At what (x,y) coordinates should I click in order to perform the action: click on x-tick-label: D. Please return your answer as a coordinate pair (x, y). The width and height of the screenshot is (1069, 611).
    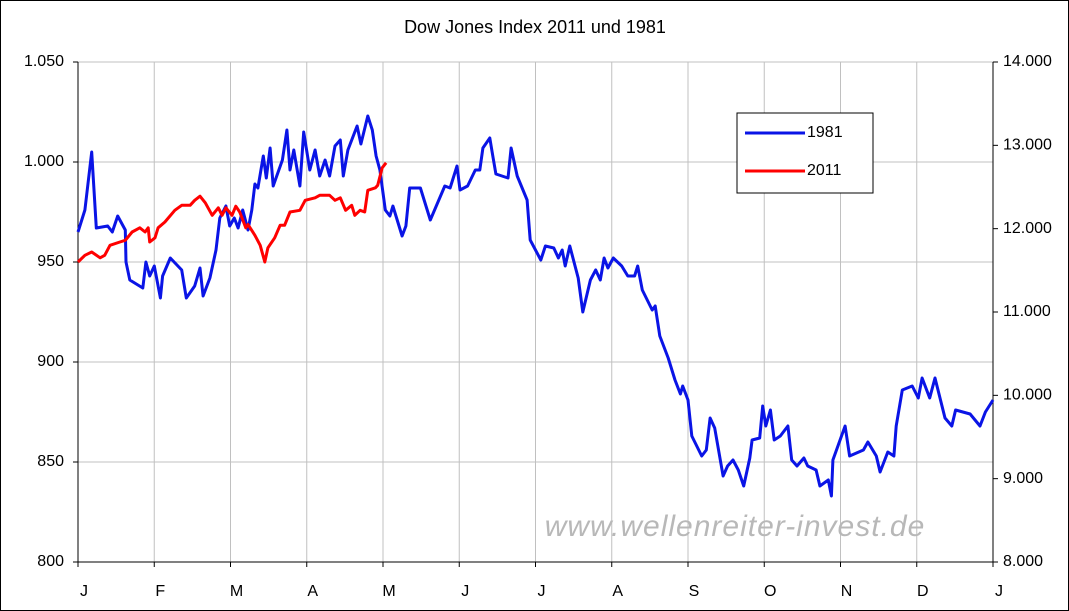
    Looking at the image, I should click on (923, 591).